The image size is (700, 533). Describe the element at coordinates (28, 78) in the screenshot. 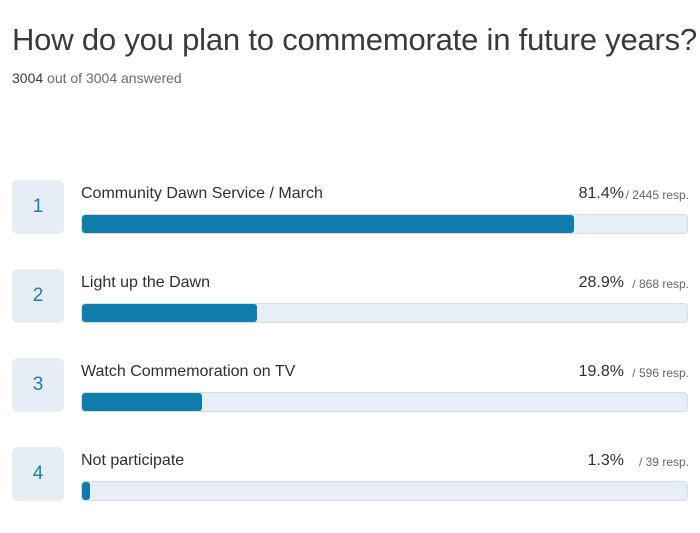

I see `answered-count: 3004` at that location.